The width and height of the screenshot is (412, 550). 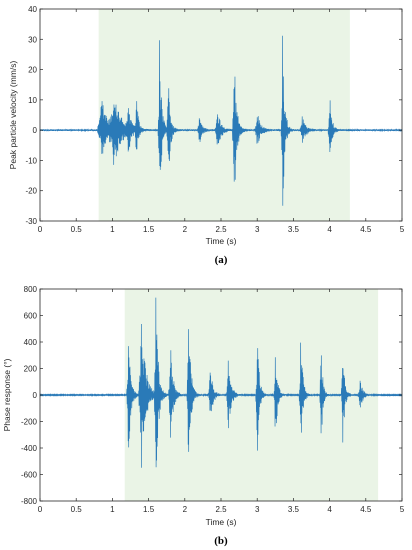 What do you see at coordinates (32, 100) in the screenshot?
I see `y-tick-label: 10` at bounding box center [32, 100].